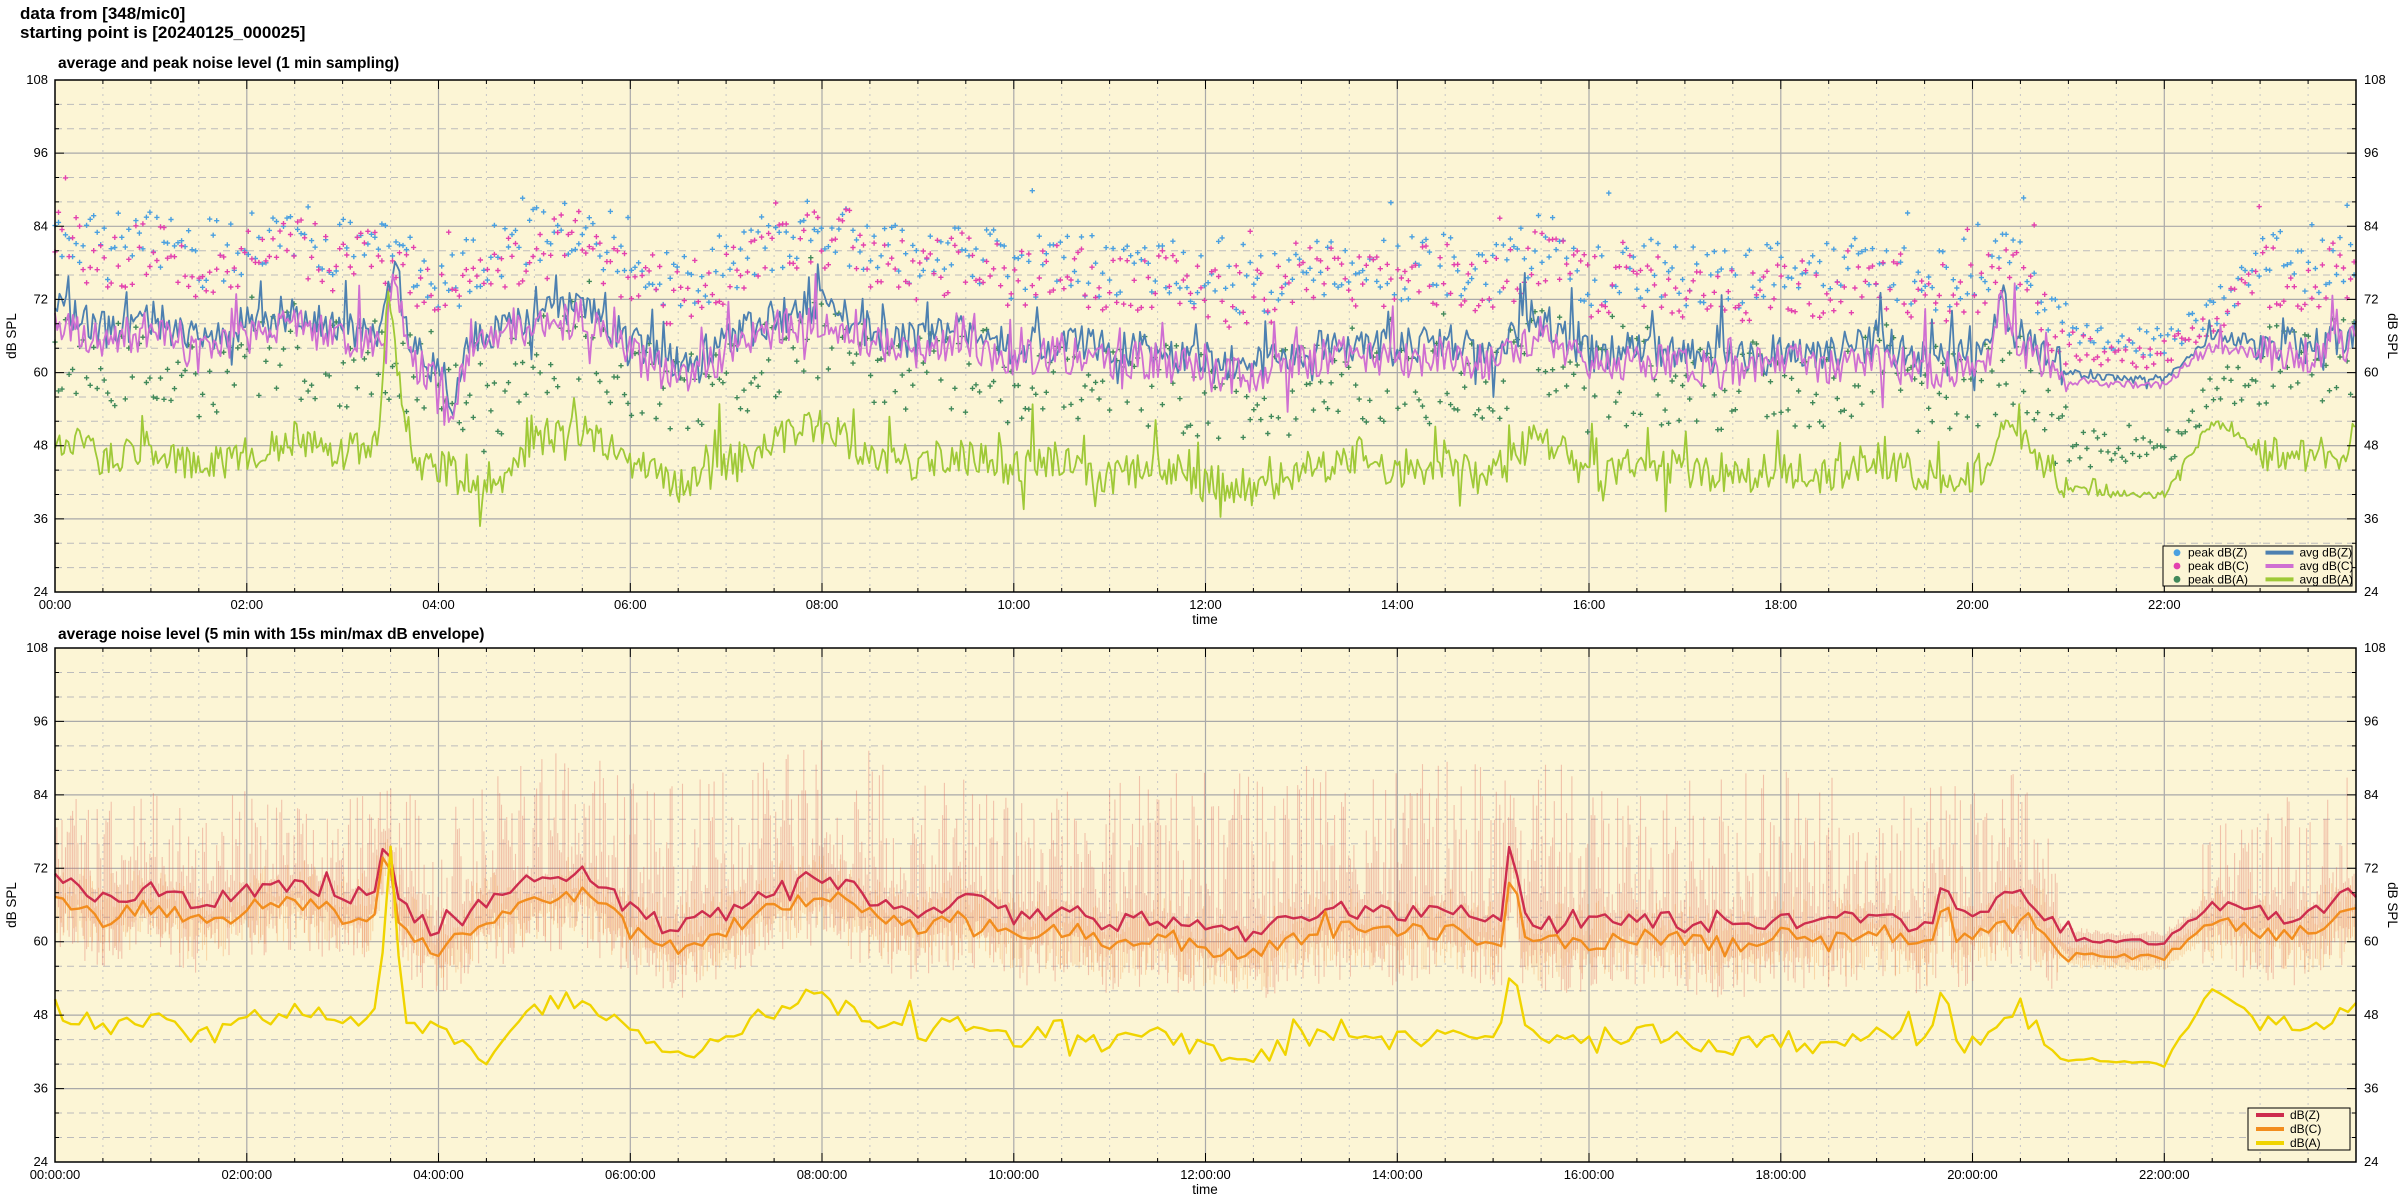  Describe the element at coordinates (1205, 349) in the screenshot. I see `series-avg-db-c` at that location.